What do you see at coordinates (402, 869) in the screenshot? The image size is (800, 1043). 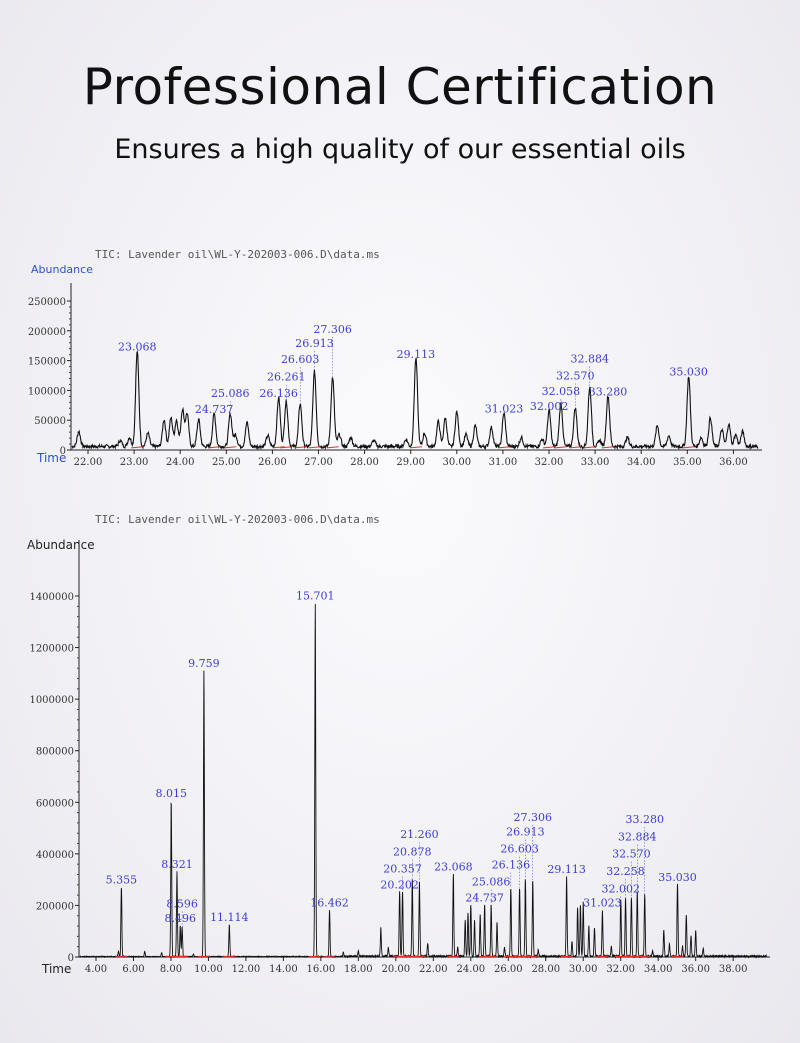 I see `peak-label: 20.357` at bounding box center [402, 869].